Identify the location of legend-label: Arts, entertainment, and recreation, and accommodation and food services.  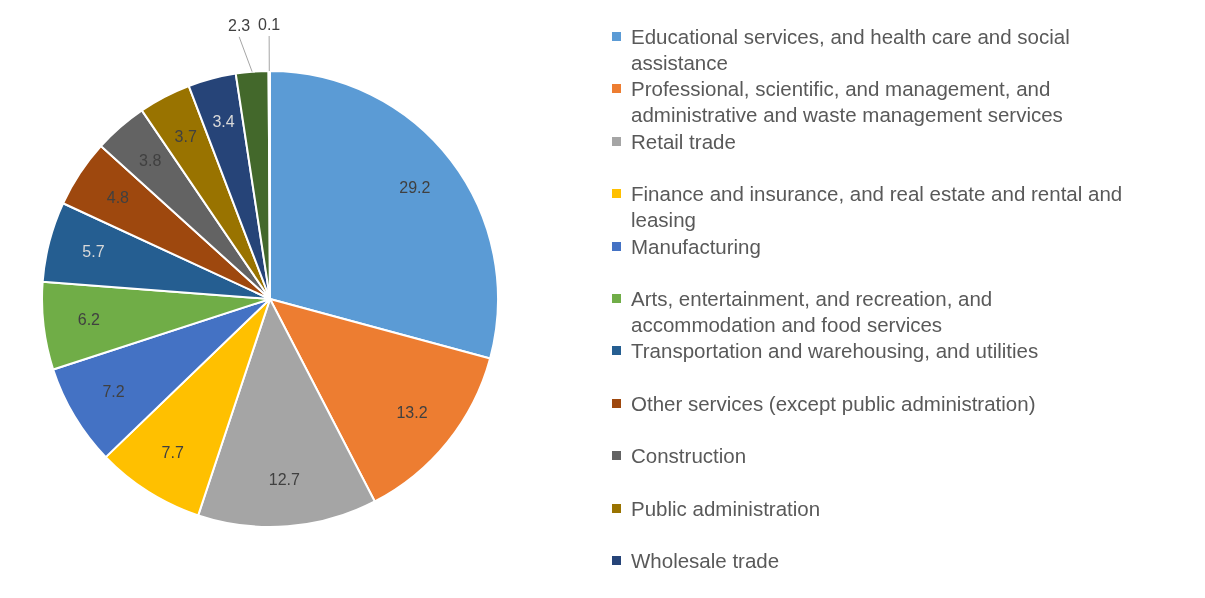
(812, 311).